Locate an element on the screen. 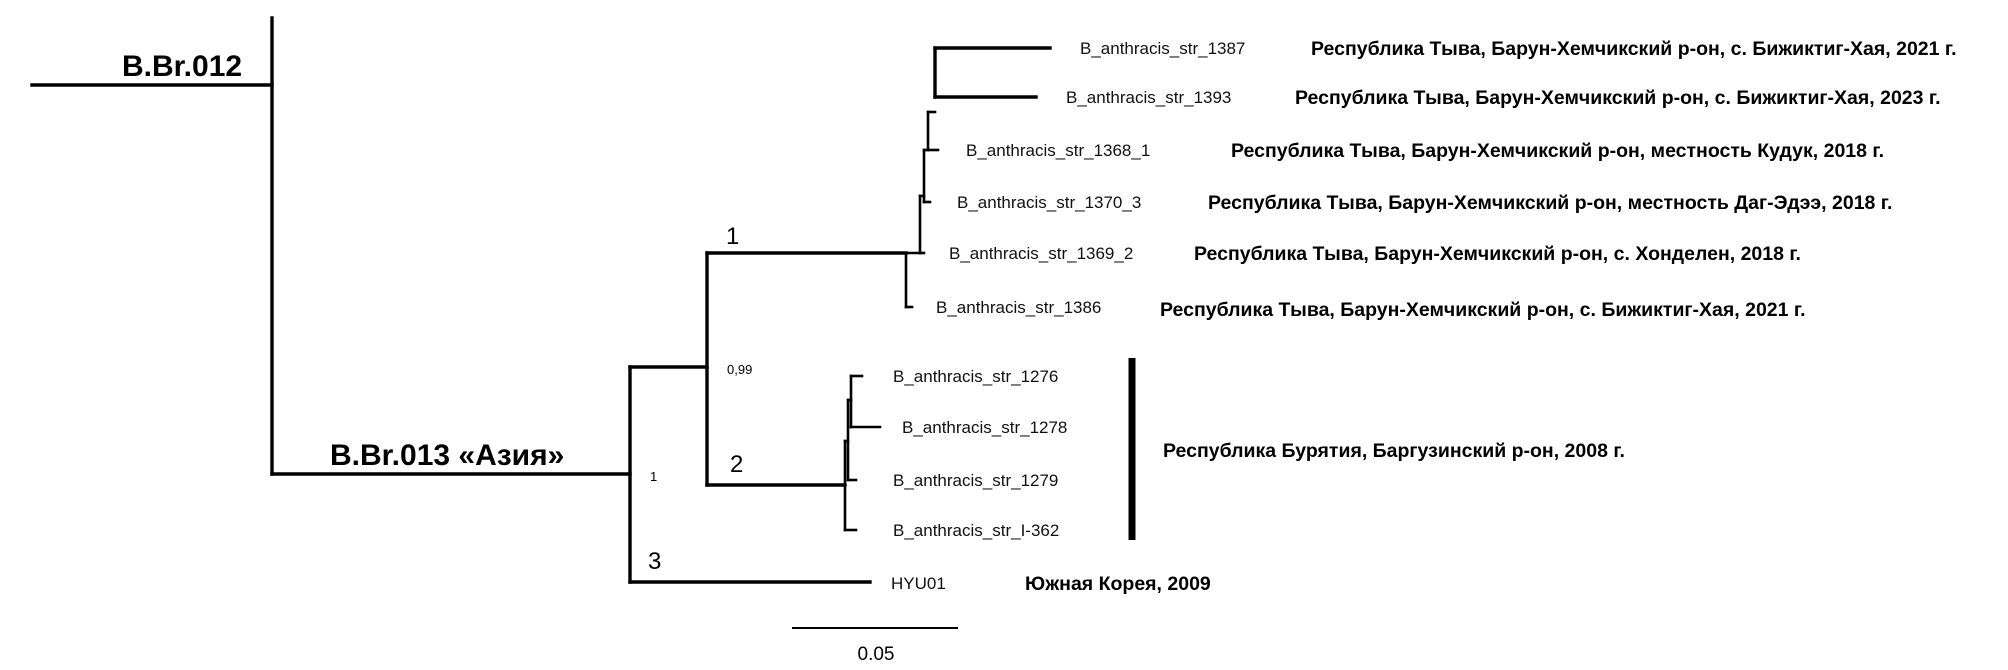 The image size is (2008, 670). tip-label: B_anthracis_str_1387 is located at coordinates (1162, 48).